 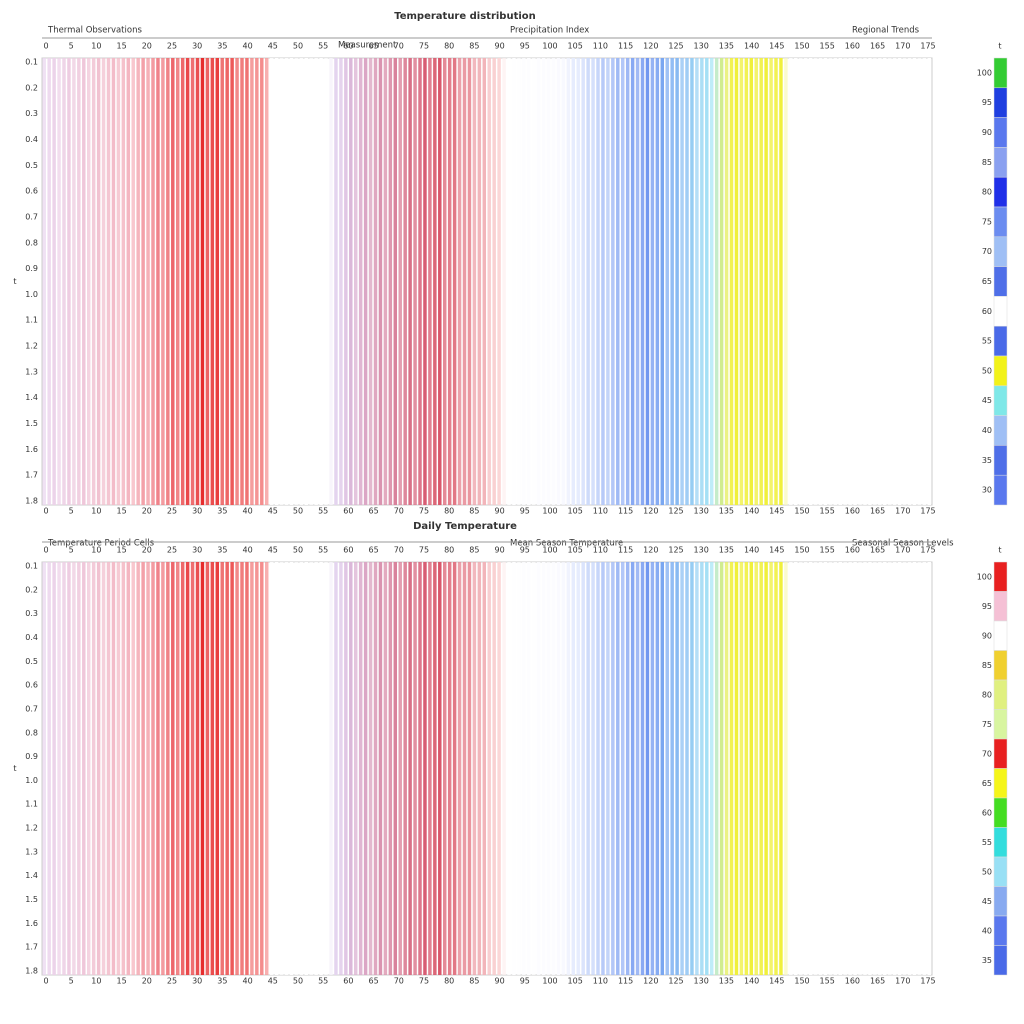 What do you see at coordinates (987, 460) in the screenshot?
I see `legend-label: 35` at bounding box center [987, 460].